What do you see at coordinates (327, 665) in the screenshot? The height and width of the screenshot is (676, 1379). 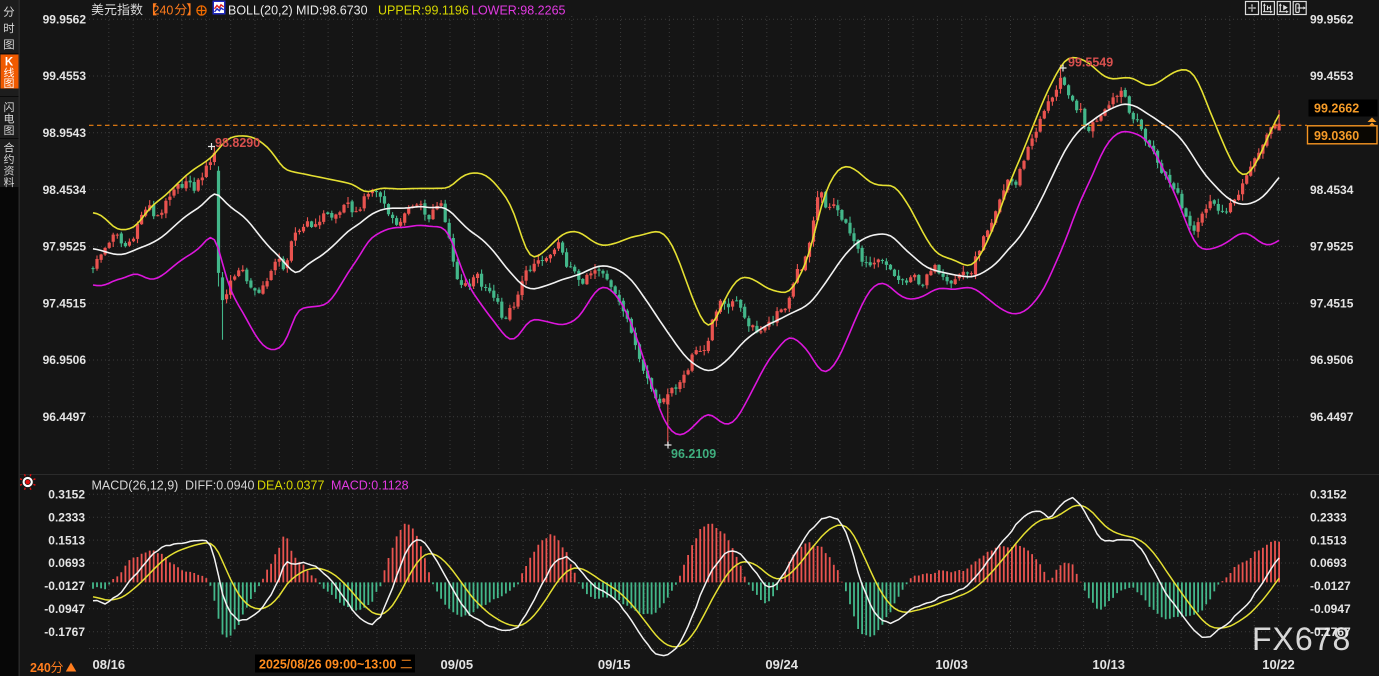 I see `svg-text: 2025/08/26 09:00~13:00` at bounding box center [327, 665].